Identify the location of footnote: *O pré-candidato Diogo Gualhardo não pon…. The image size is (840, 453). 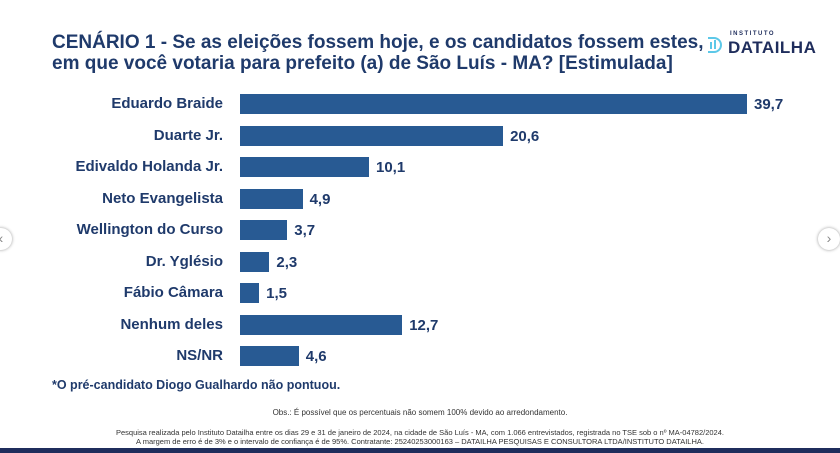
(196, 385).